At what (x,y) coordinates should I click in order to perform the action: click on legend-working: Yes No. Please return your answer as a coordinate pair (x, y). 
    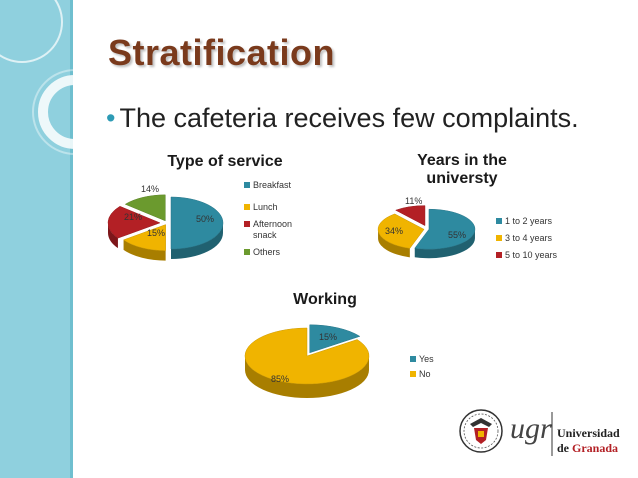
    Looking at the image, I should click on (435, 370).